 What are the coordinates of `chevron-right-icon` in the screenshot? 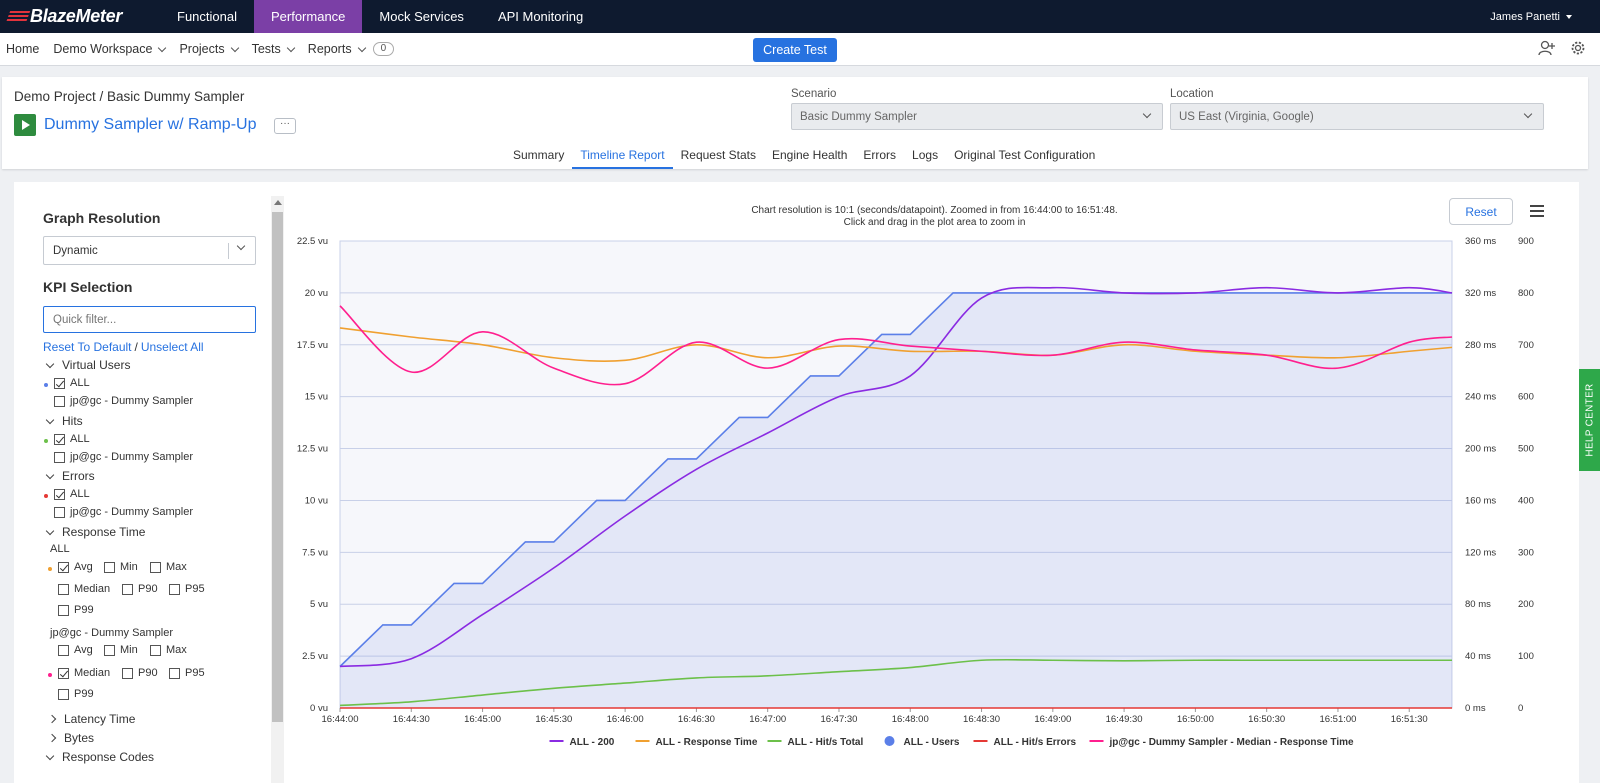 It's located at (52, 738).